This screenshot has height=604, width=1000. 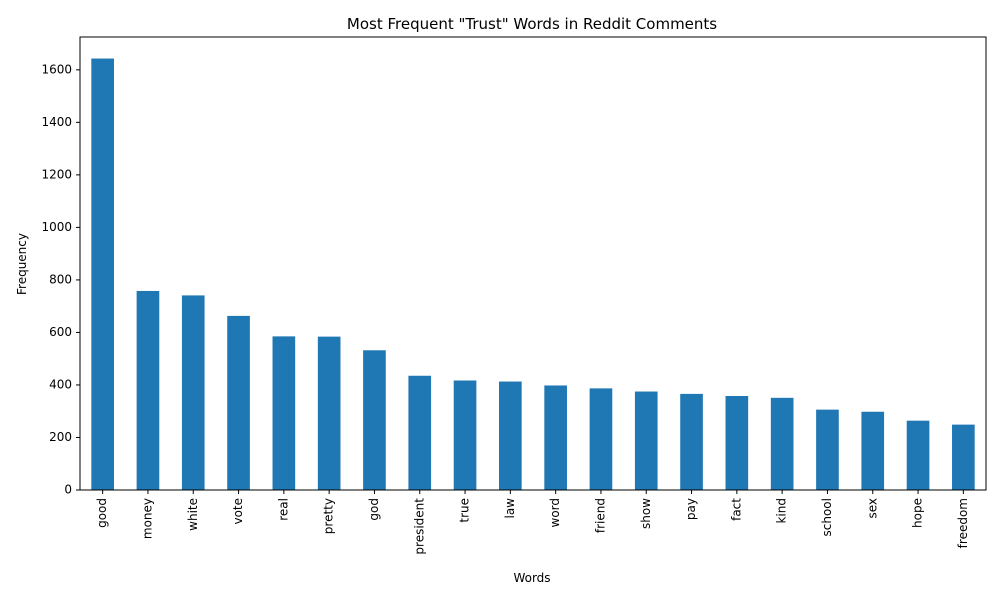 I want to click on x-tick-label: money, so click(x=147, y=518).